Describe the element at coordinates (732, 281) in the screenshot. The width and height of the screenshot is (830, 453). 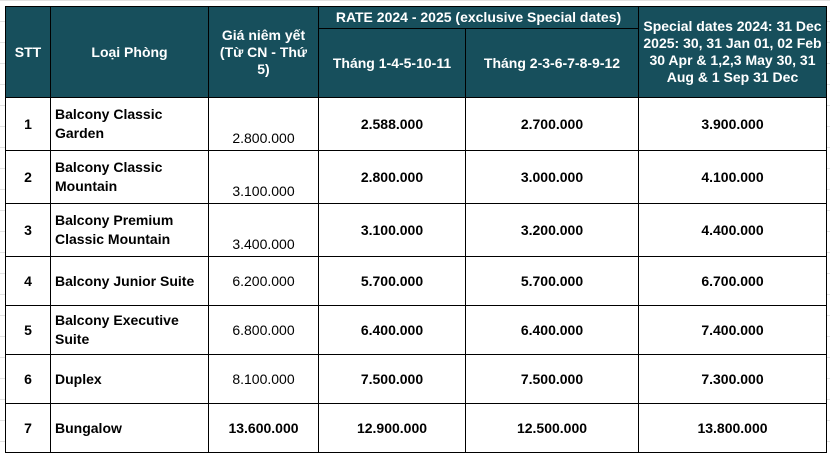
I see `cell-special-rate: 6.700.000` at that location.